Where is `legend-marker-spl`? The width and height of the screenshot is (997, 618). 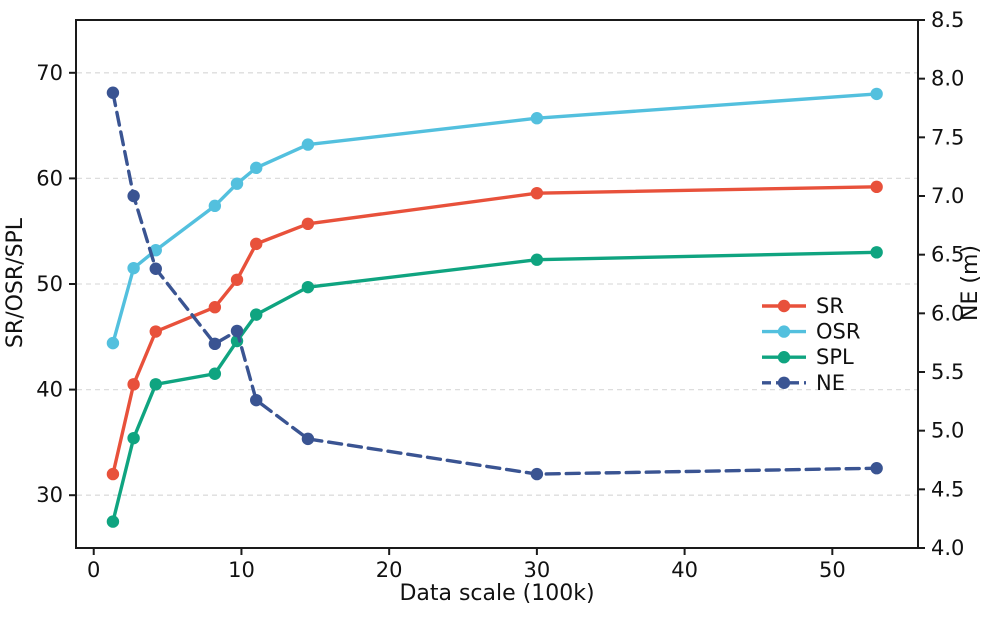
legend-marker-spl is located at coordinates (784, 357).